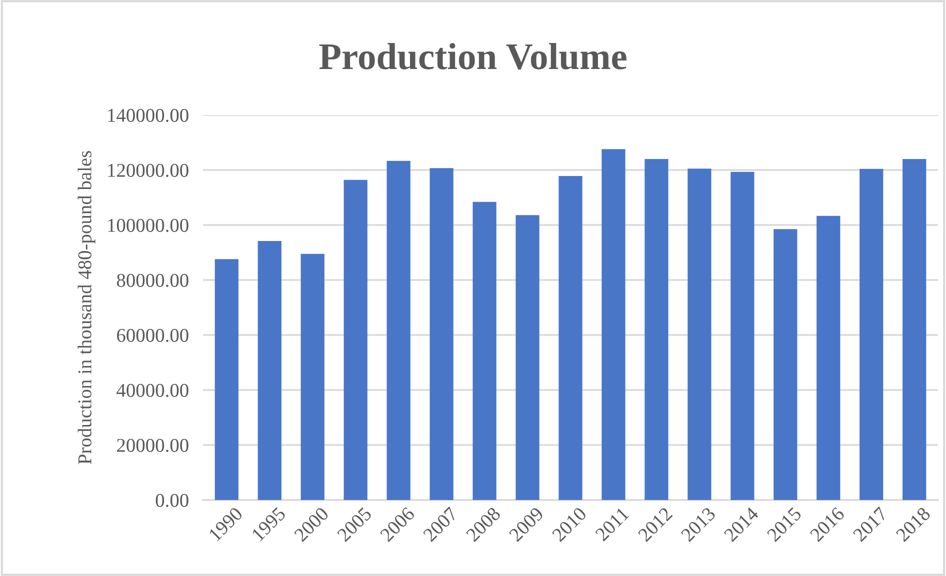  What do you see at coordinates (148, 115) in the screenshot?
I see `y-tick-label: 140000.00` at bounding box center [148, 115].